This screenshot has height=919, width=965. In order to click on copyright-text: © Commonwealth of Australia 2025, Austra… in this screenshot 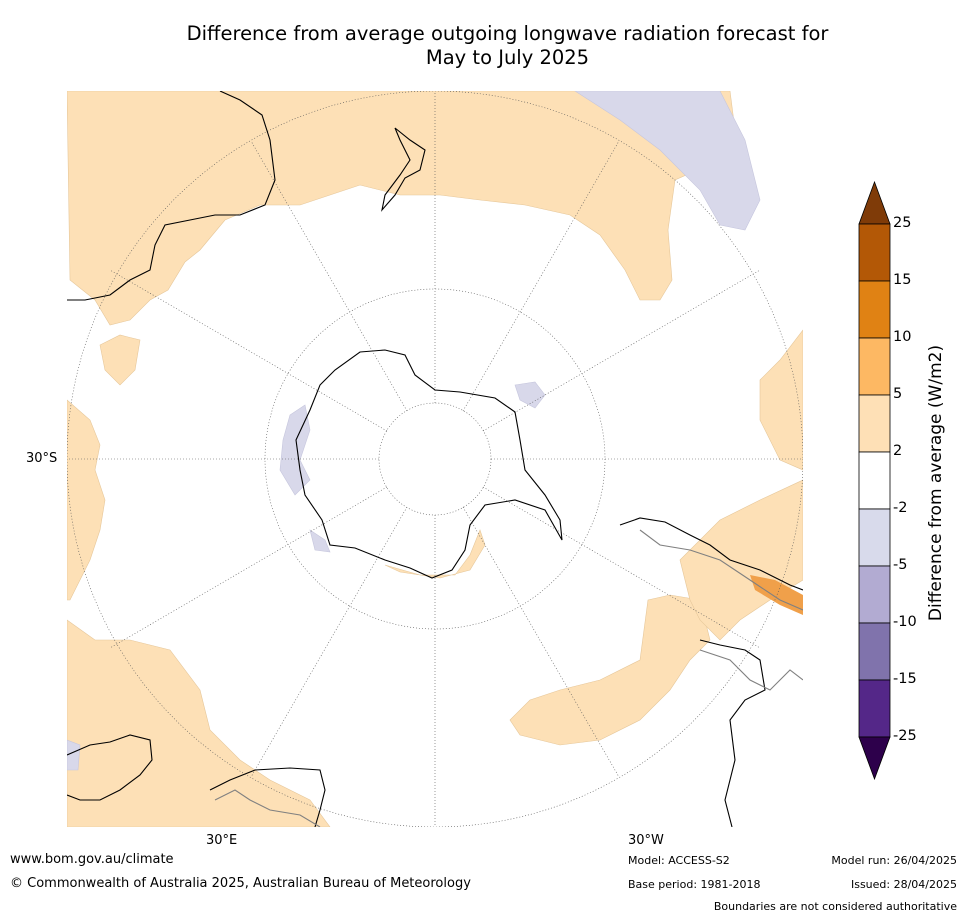, I will do `click(240, 883)`.